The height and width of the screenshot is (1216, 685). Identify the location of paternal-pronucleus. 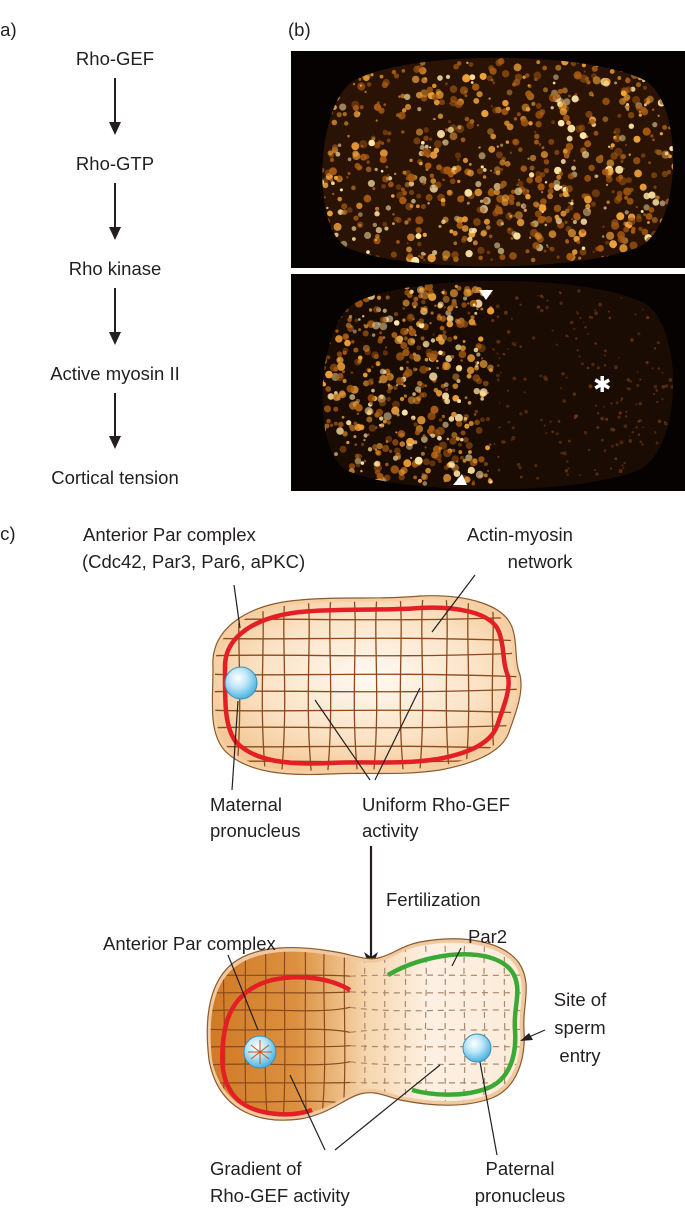
(477, 1048).